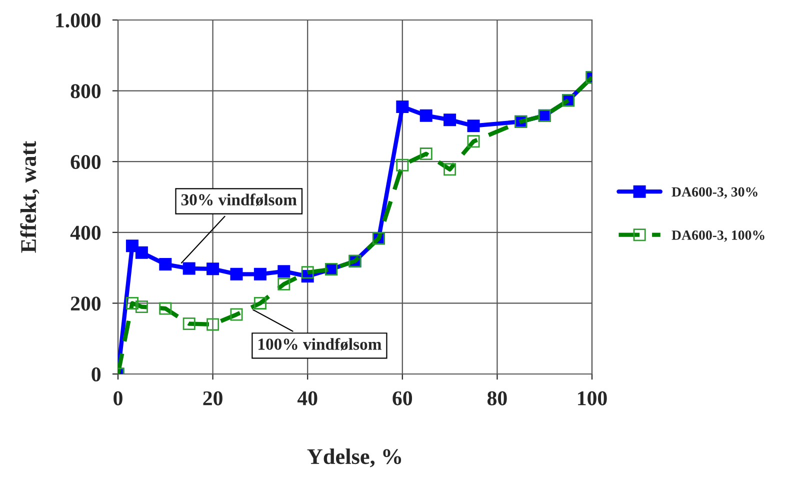 This screenshot has height=481, width=787. I want to click on legend-label: DA600-3, 100%, so click(718, 236).